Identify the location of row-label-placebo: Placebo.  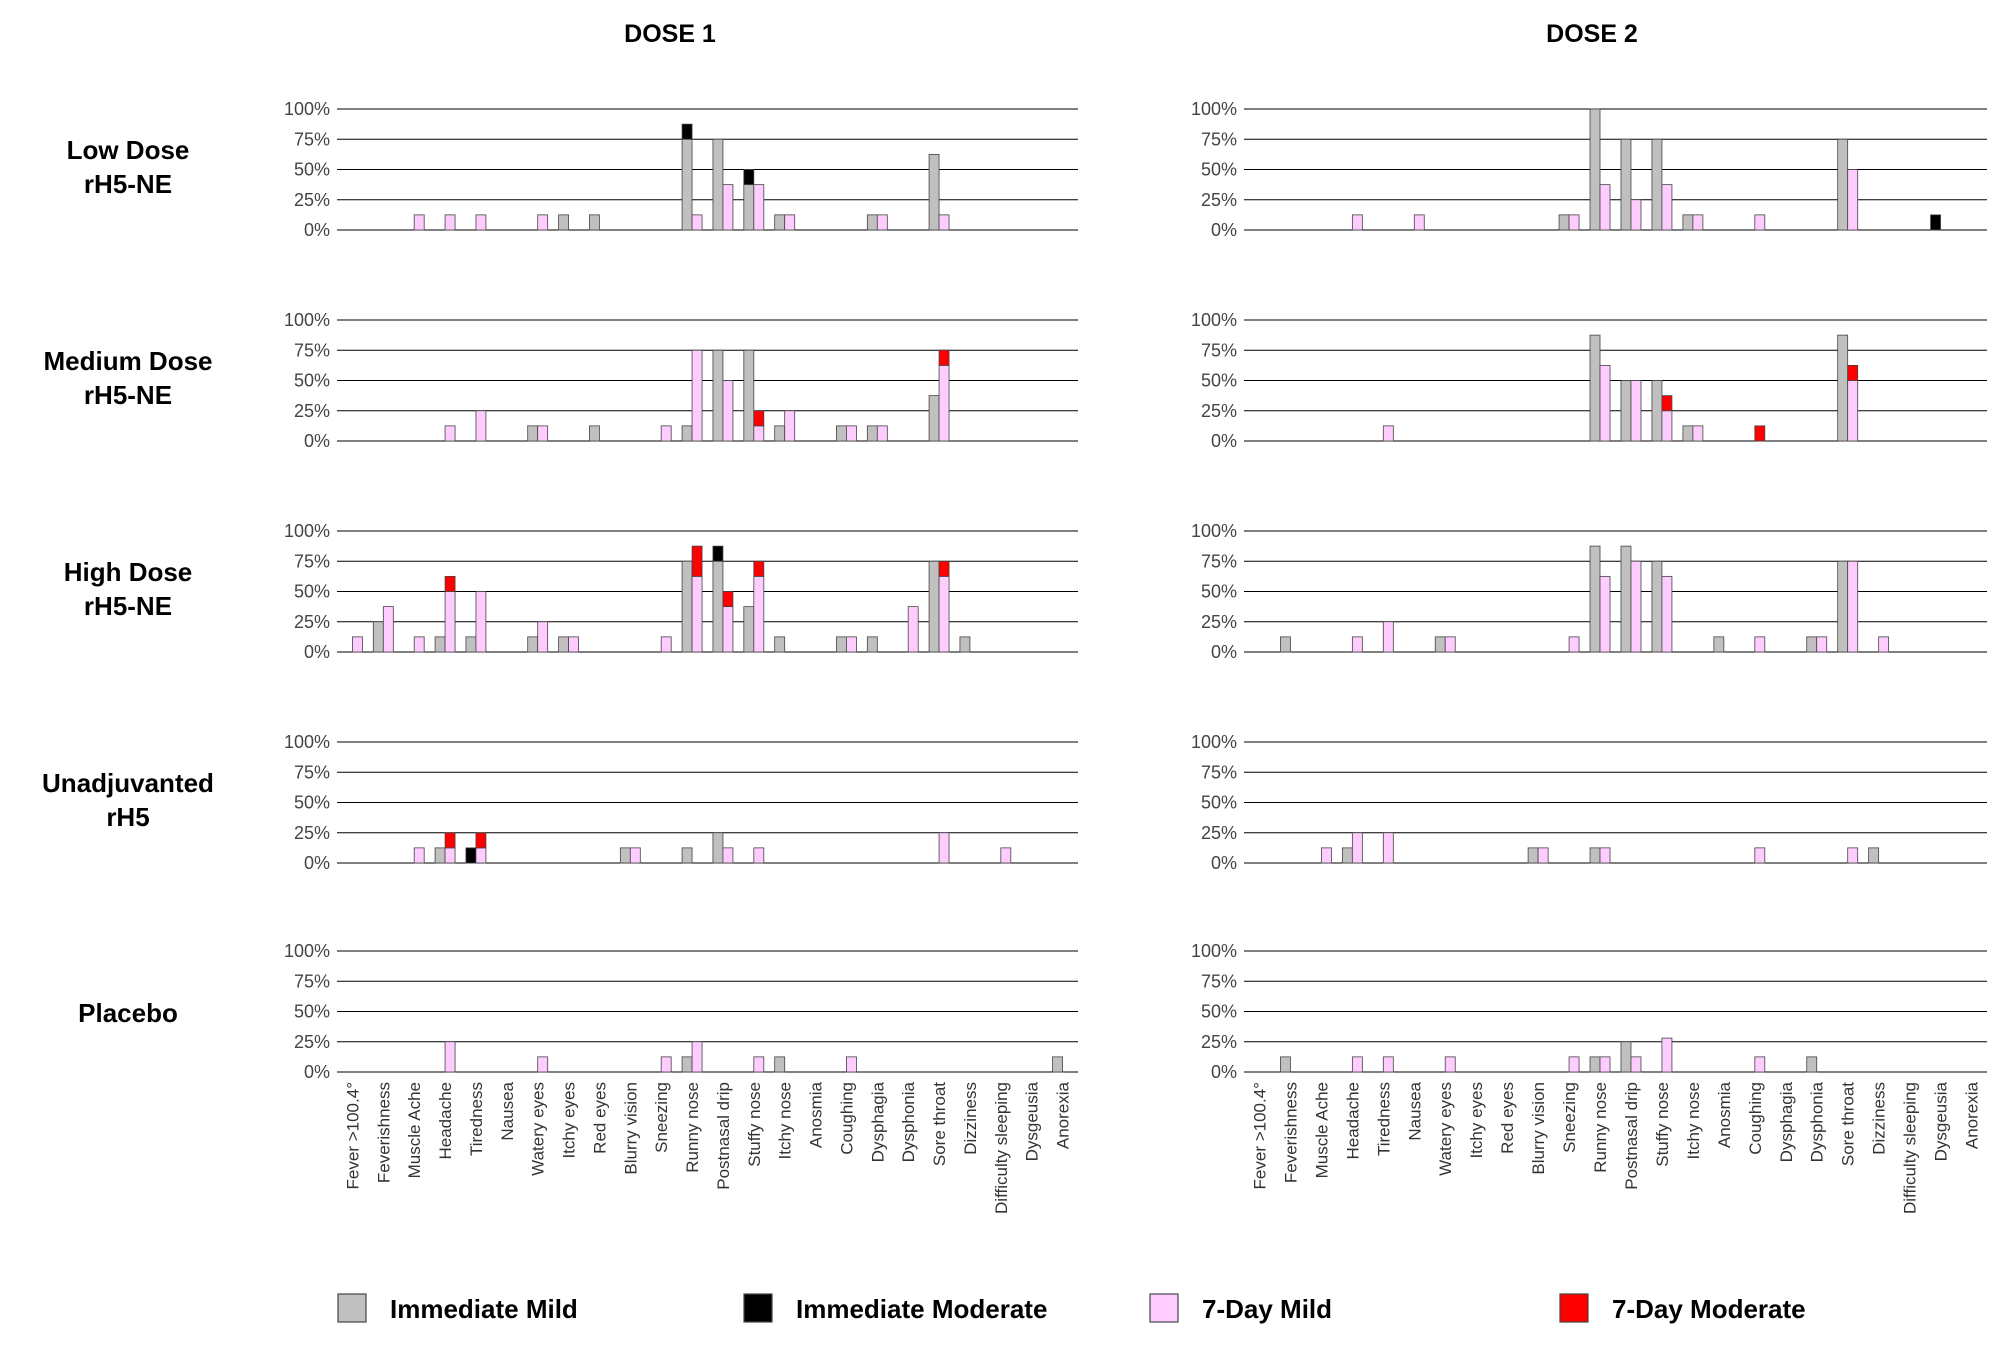
(128, 1013).